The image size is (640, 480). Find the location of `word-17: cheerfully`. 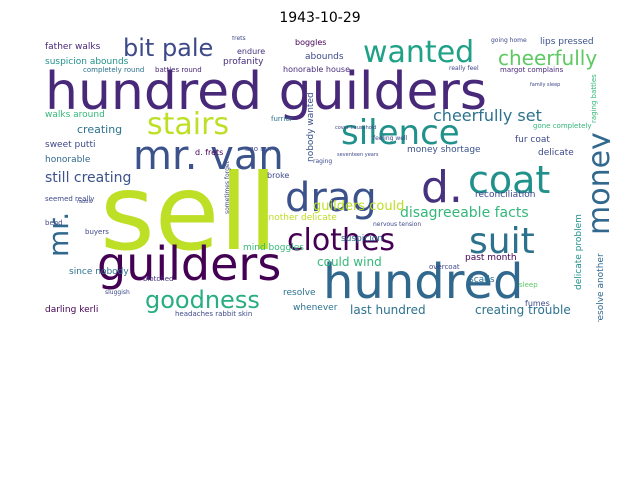

word-17: cheerfully is located at coordinates (548, 58).